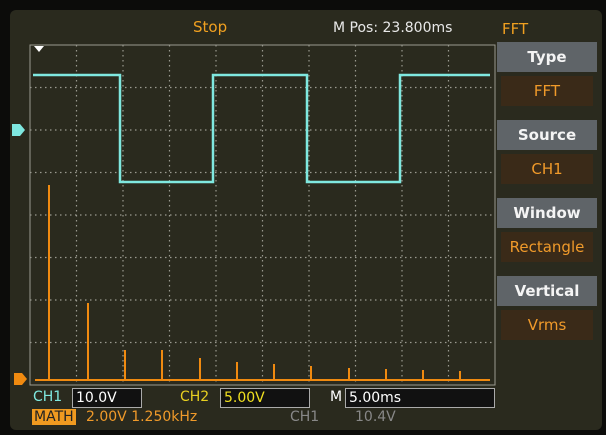 This screenshot has height=435, width=606. What do you see at coordinates (195, 397) in the screenshot?
I see `ch2-label: CH2` at bounding box center [195, 397].